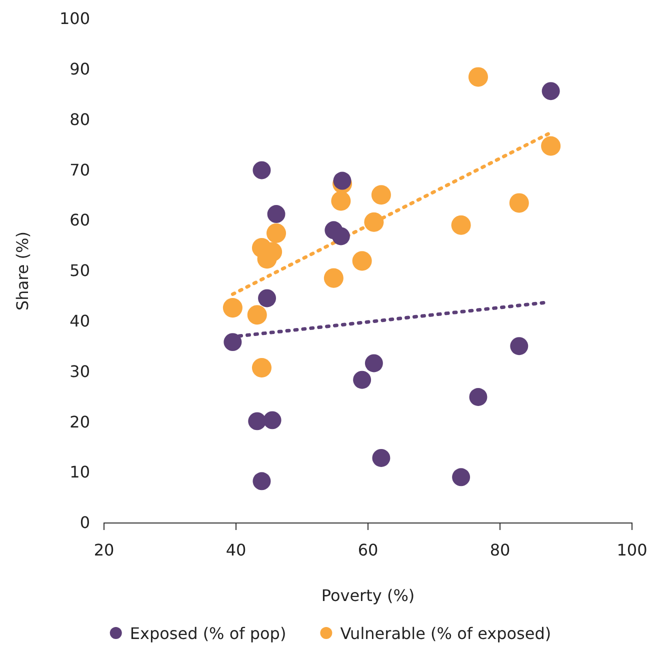 The width and height of the screenshot is (661, 645). What do you see at coordinates (80, 472) in the screenshot?
I see `y-tick-label: 10` at bounding box center [80, 472].